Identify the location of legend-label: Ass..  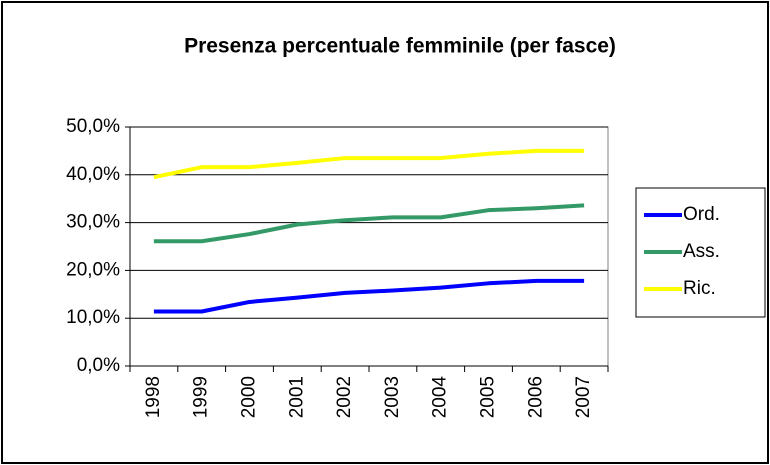
(701, 251).